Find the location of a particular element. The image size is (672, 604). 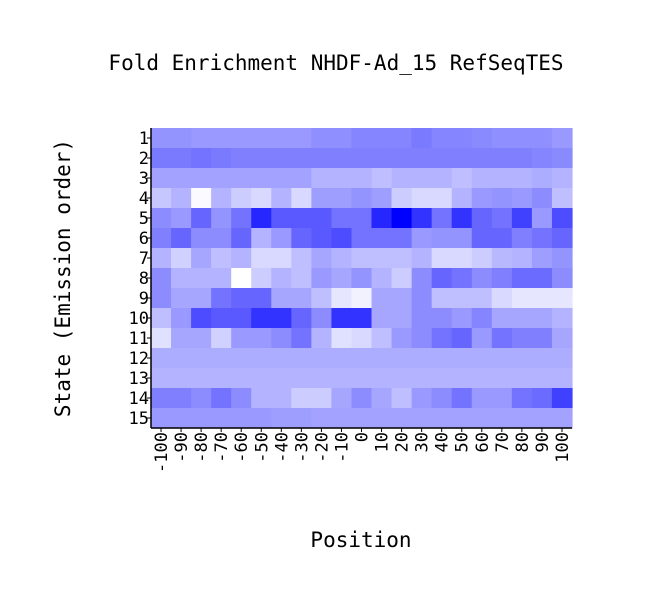

x-tick-label: 100 is located at coordinates (563, 447).